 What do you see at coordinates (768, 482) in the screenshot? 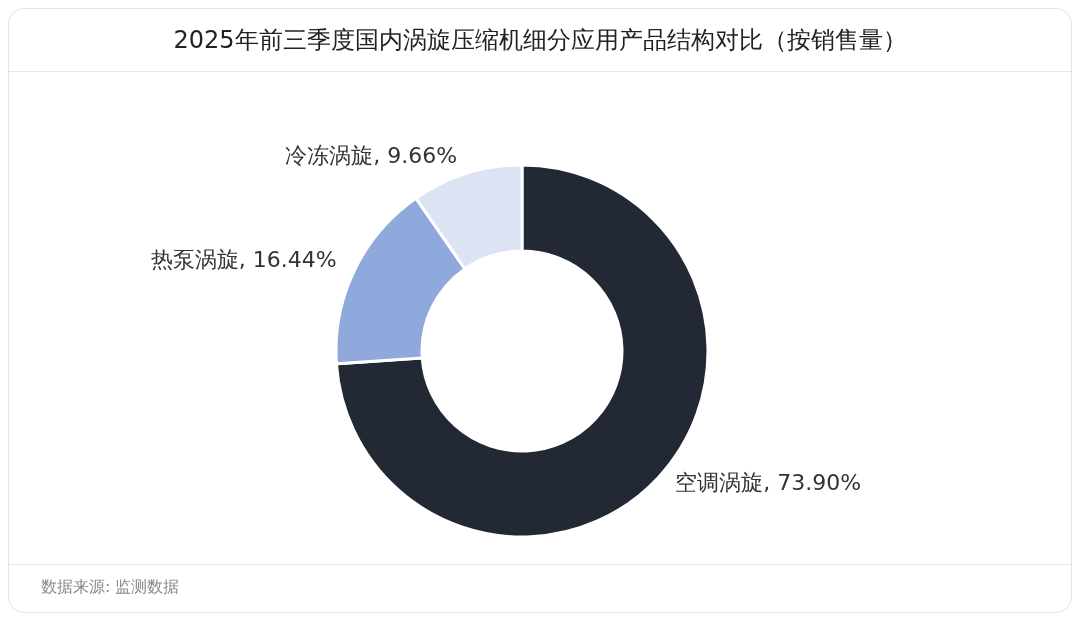
I see `slice-label: 空调涡旋, 73.90%` at bounding box center [768, 482].